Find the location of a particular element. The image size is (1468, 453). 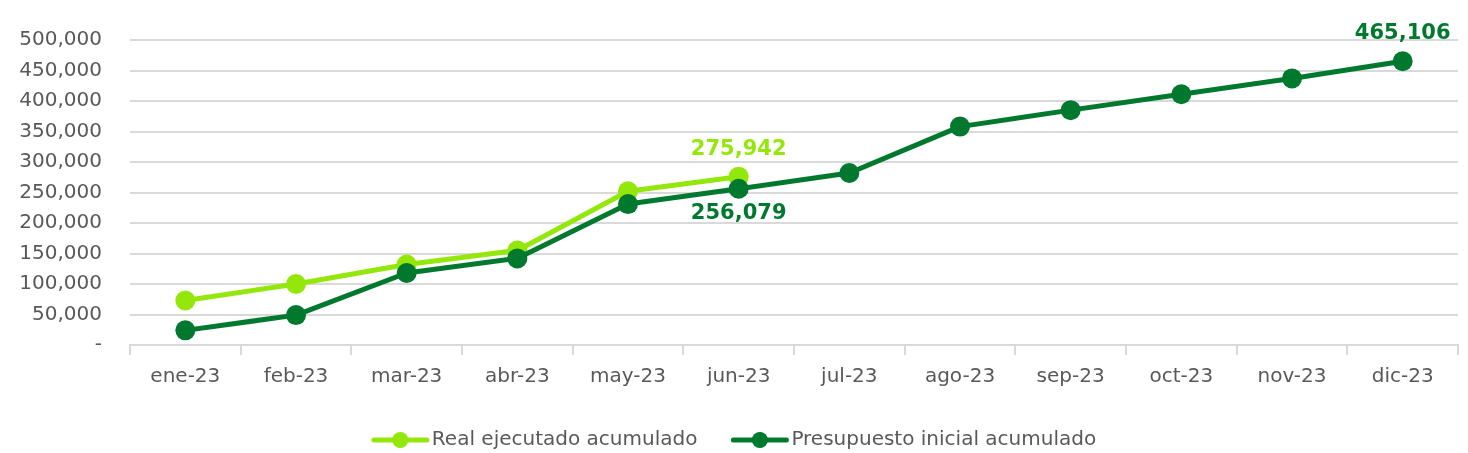

x-tick-label: dic-23 is located at coordinates (1402, 375).